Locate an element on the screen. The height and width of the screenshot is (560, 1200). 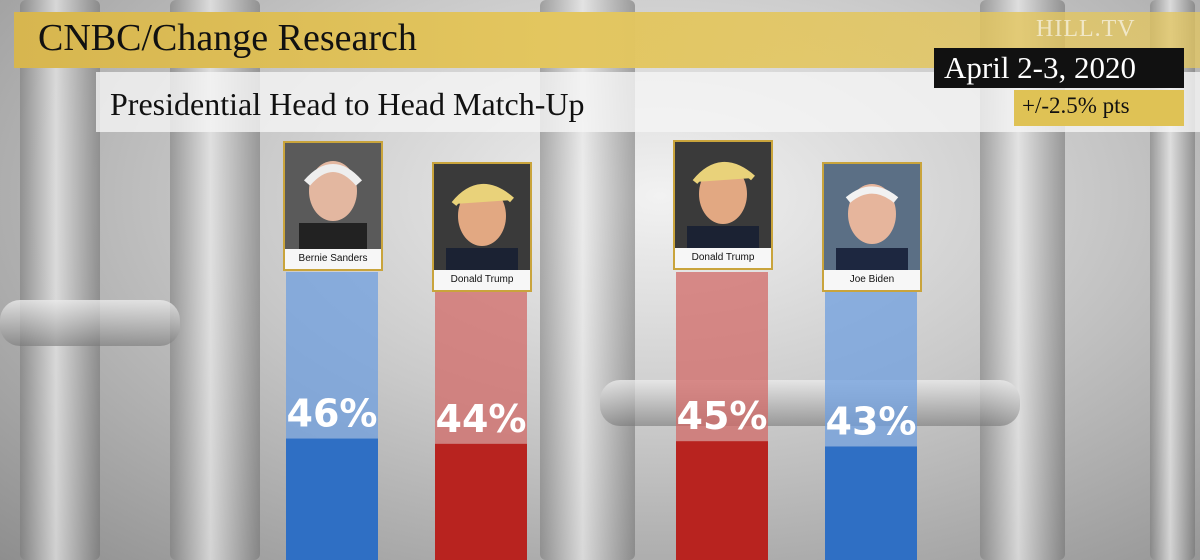
bar-value-label: 43% is located at coordinates (871, 421).